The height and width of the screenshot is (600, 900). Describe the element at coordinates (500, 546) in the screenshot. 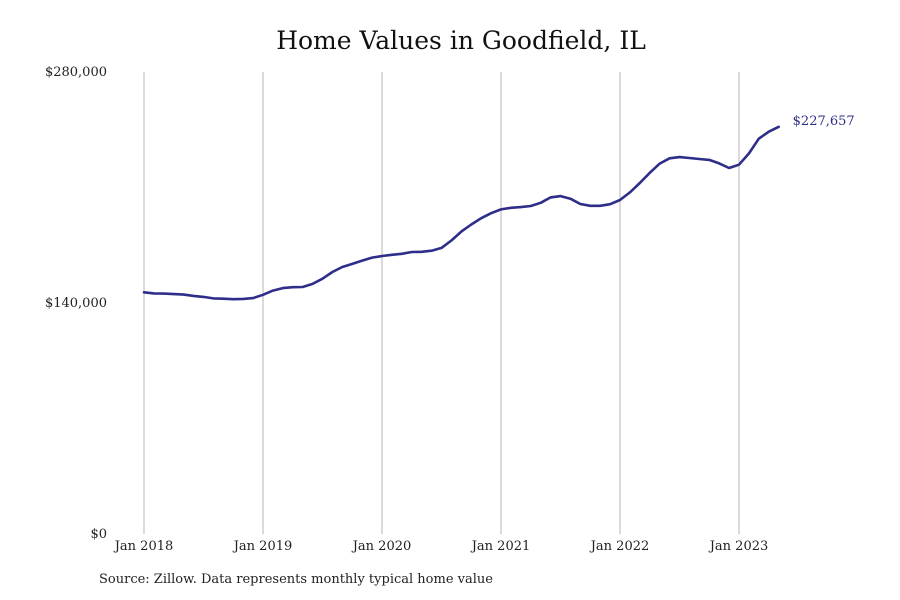

I see `x-tick-label: Jan 2021` at that location.